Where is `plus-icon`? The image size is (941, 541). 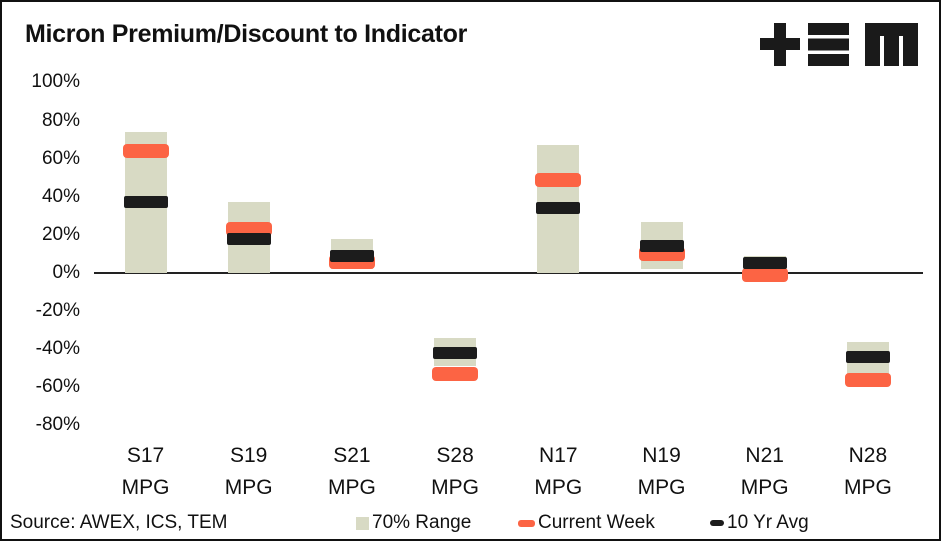 plus-icon is located at coordinates (780, 44).